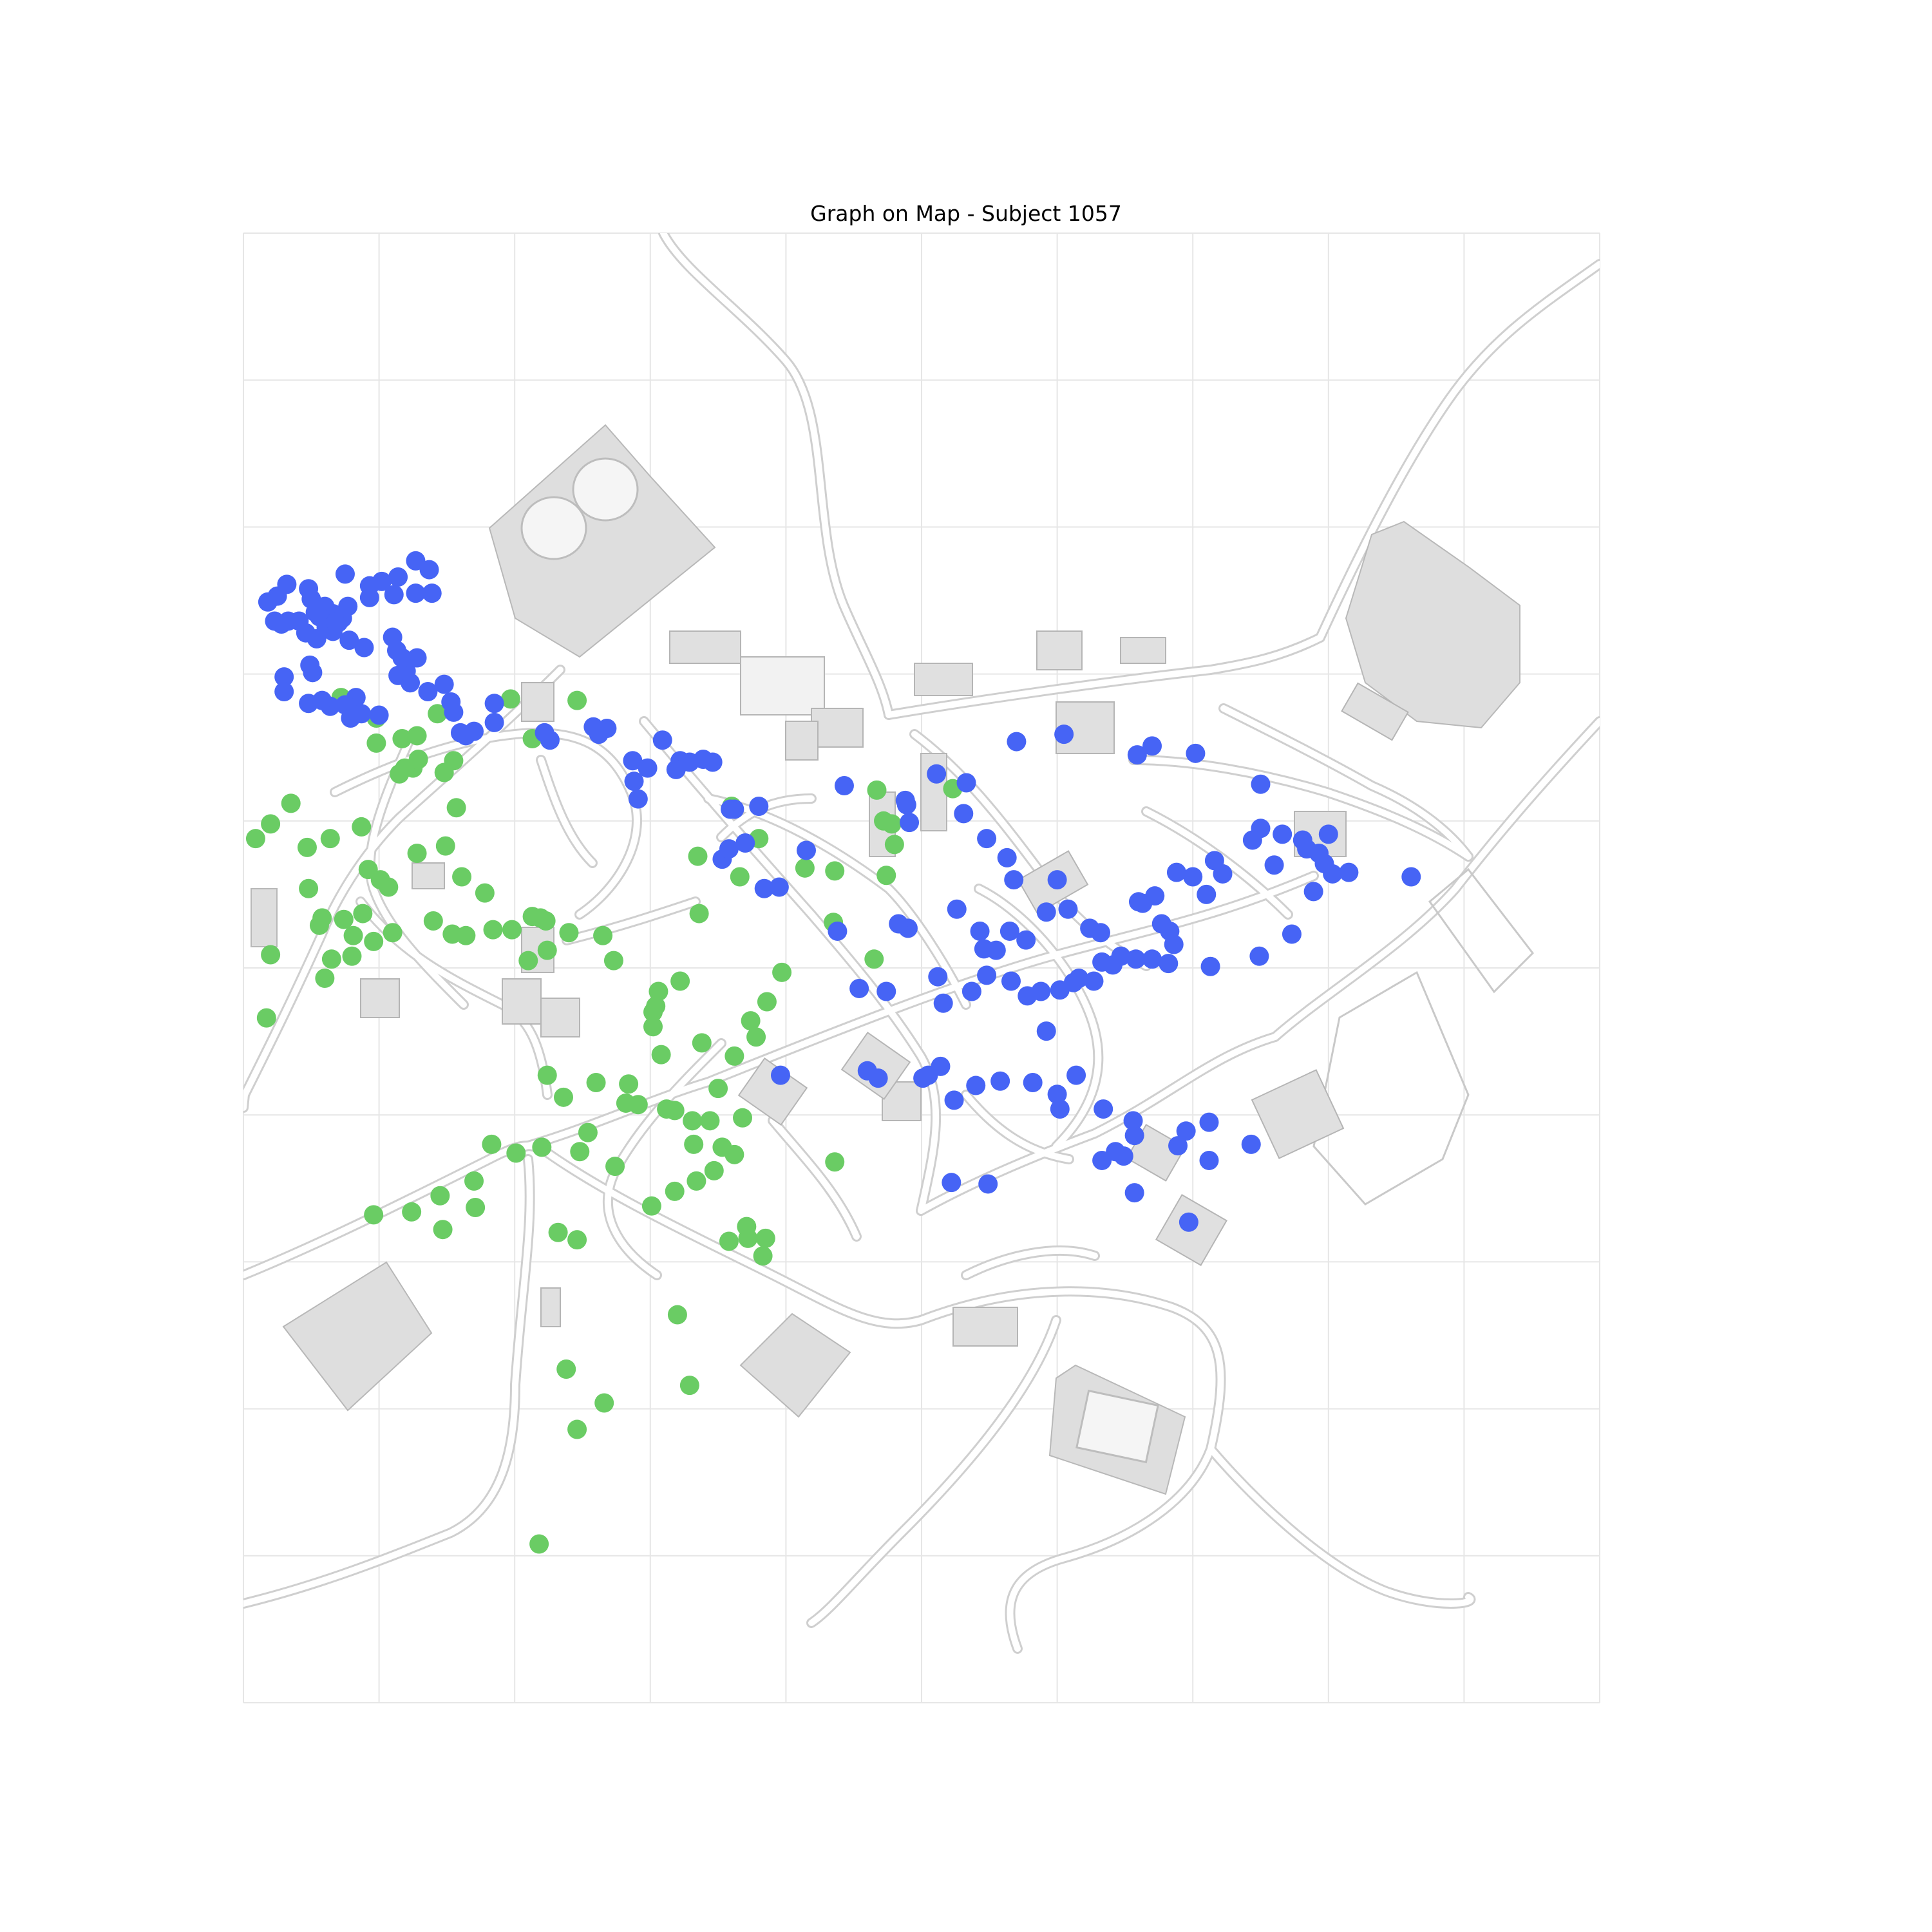 This screenshot has width=1932, height=1932. I want to click on storage-tank, so click(605, 490).